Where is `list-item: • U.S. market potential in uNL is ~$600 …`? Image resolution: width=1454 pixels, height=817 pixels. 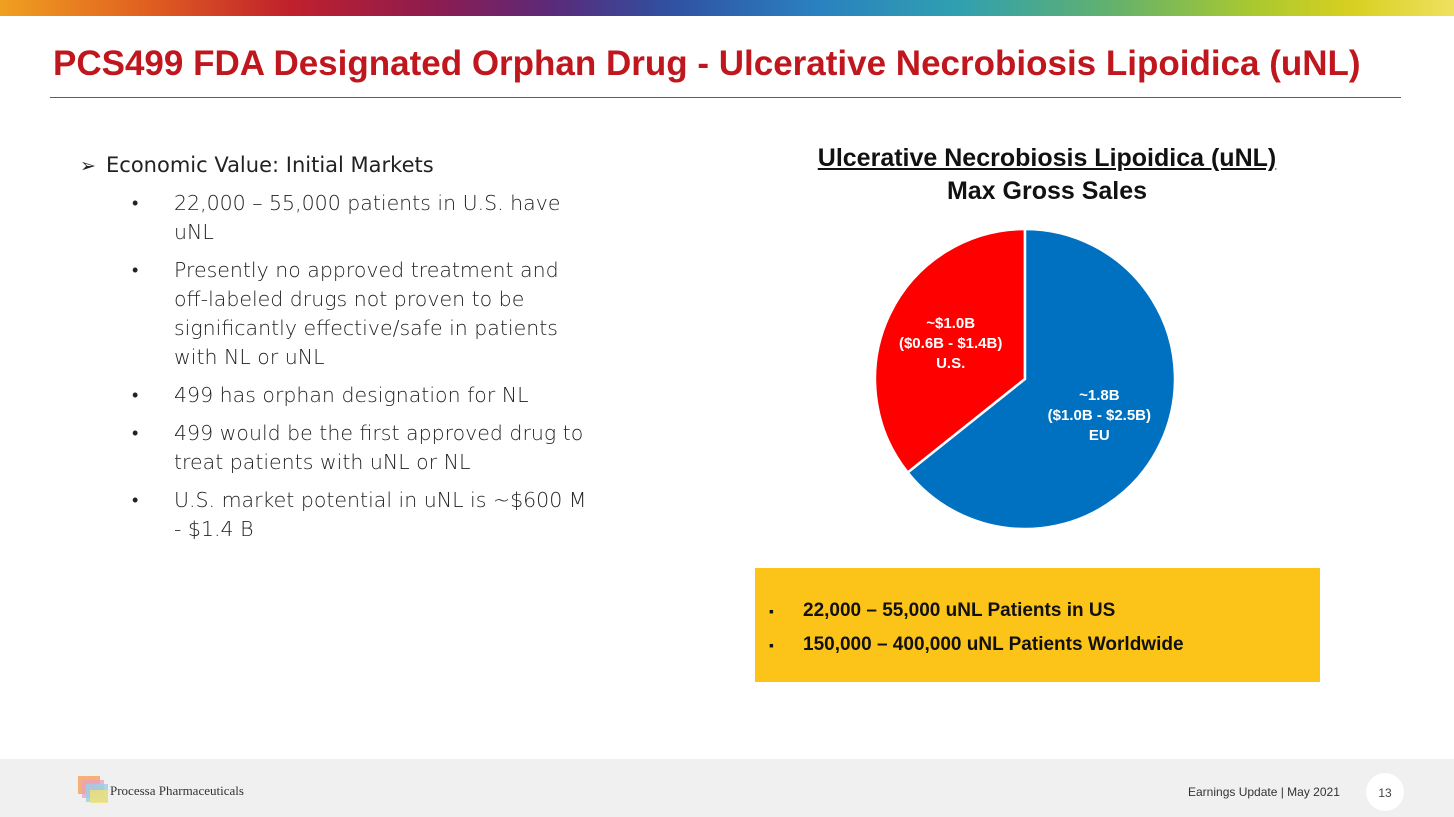
list-item: • U.S. market potential in uNL is ~$600 … is located at coordinates (340, 515).